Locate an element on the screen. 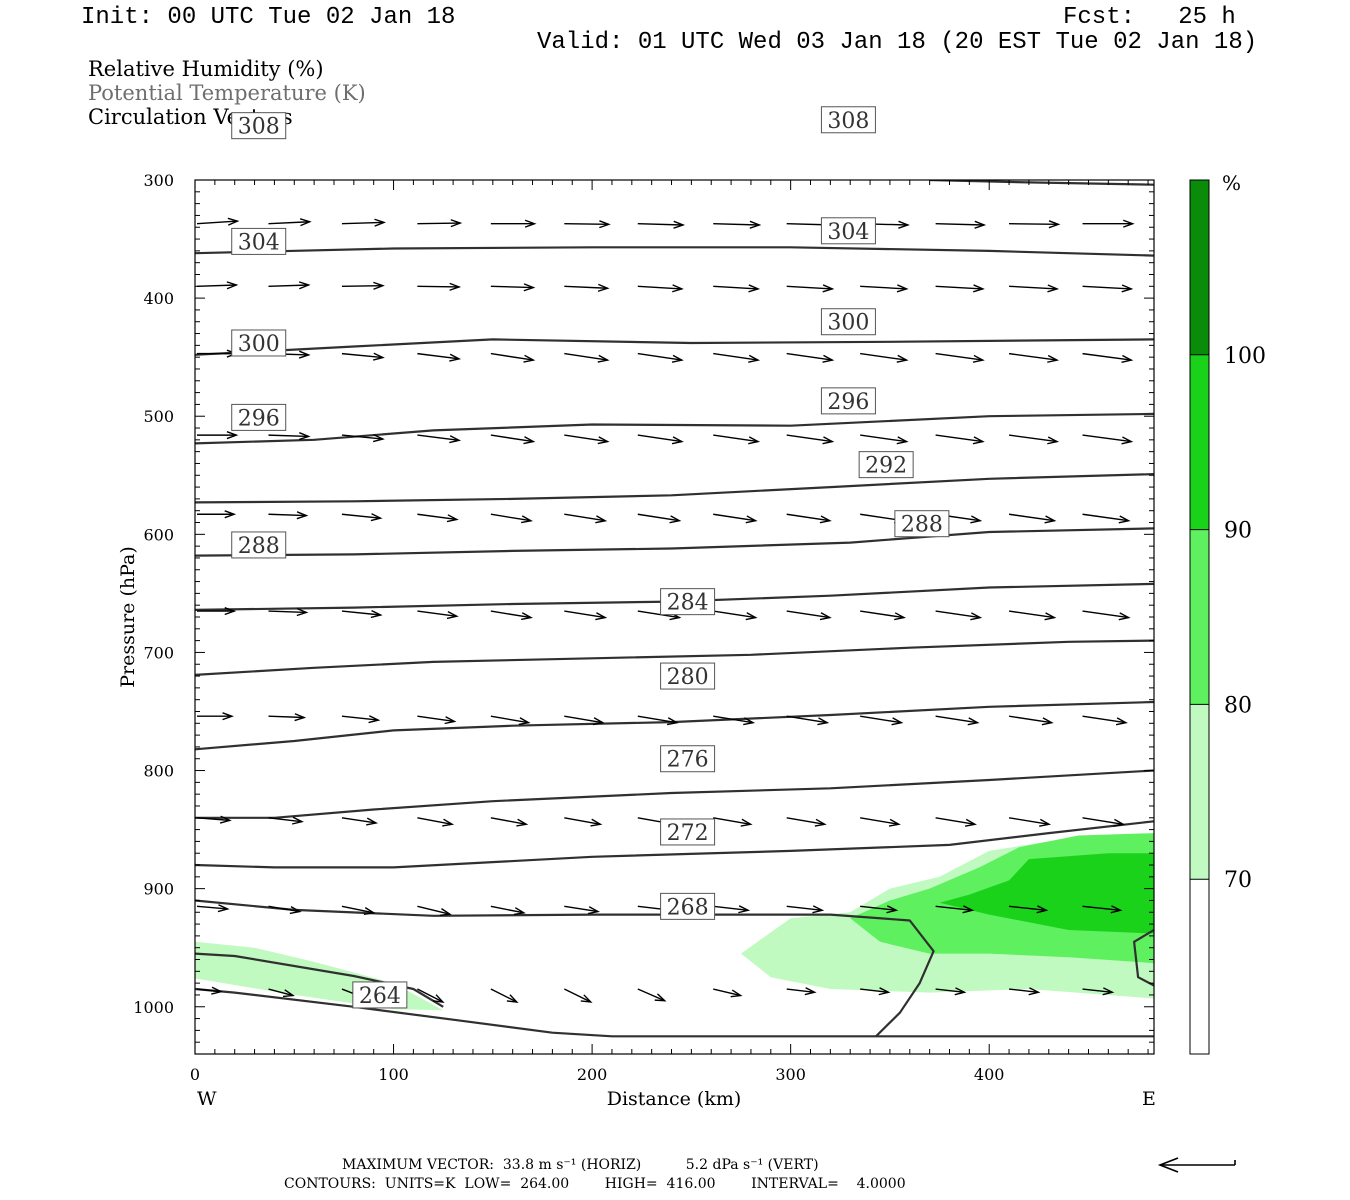 Image resolution: width=1350 pixels, height=1200 pixels. humidity-shading is located at coordinates (674, 922).